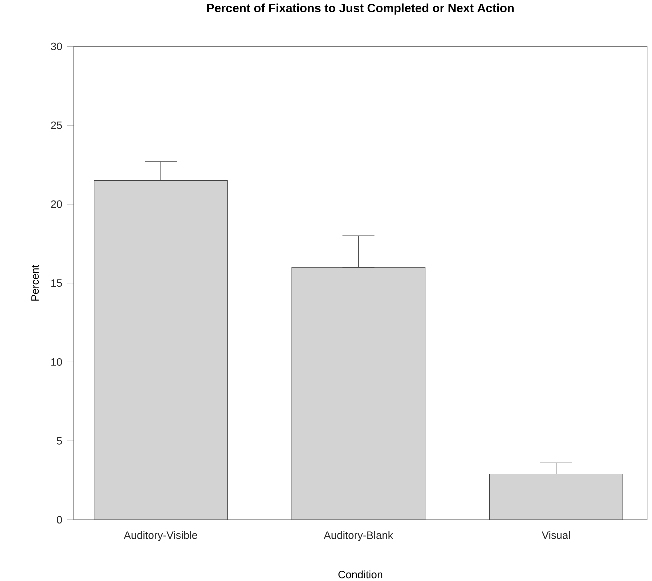  Describe the element at coordinates (359, 536) in the screenshot. I see `x-tick-label: Auditory-Blank` at that location.